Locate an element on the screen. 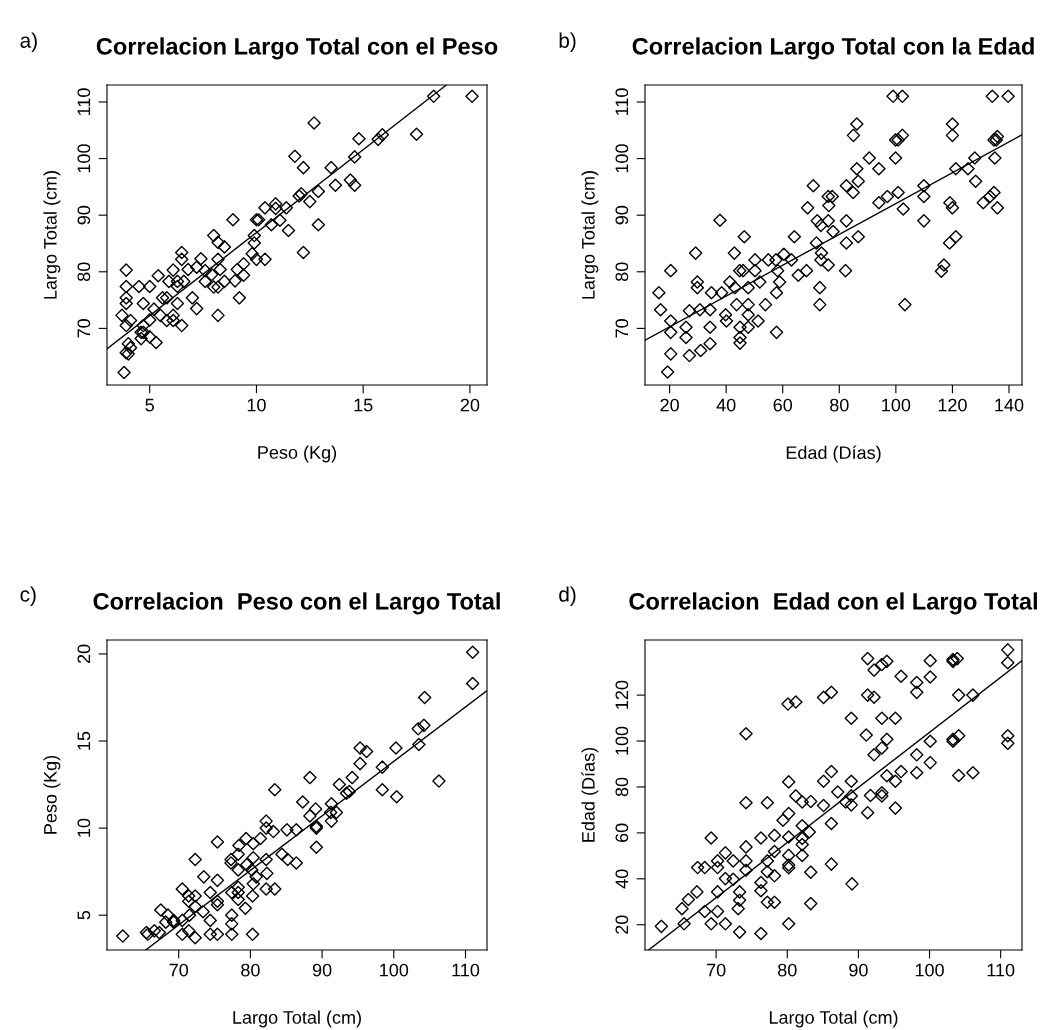 This screenshot has height=1030, width=1059. x-tick-label: 15 is located at coordinates (363, 405).